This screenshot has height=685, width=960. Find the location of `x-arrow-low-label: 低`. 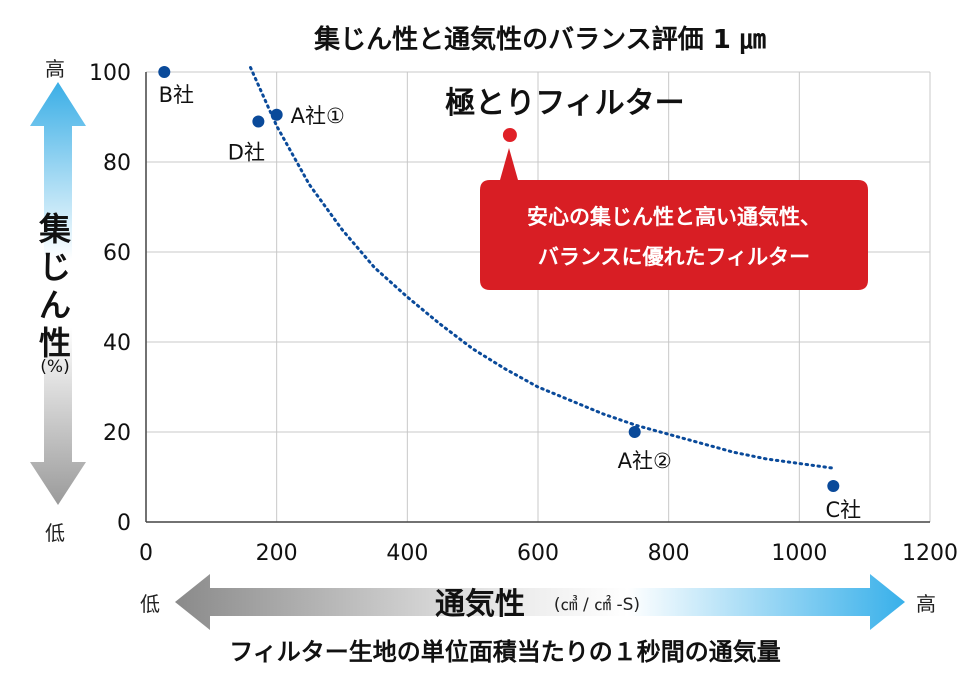

x-arrow-low-label: 低 is located at coordinates (150, 604).